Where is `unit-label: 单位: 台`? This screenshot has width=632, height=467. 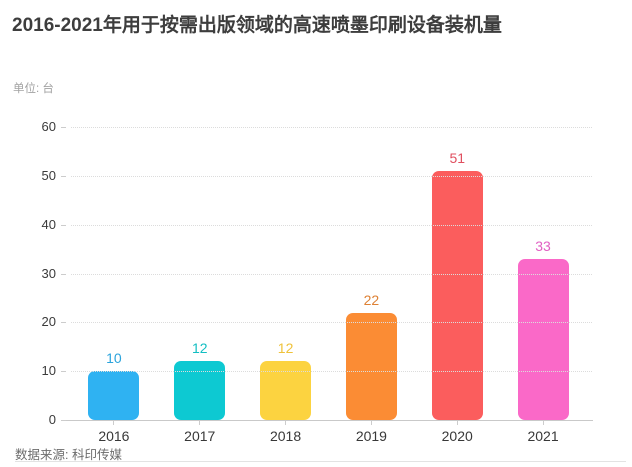
unit-label: 单位: 台 is located at coordinates (33, 89).